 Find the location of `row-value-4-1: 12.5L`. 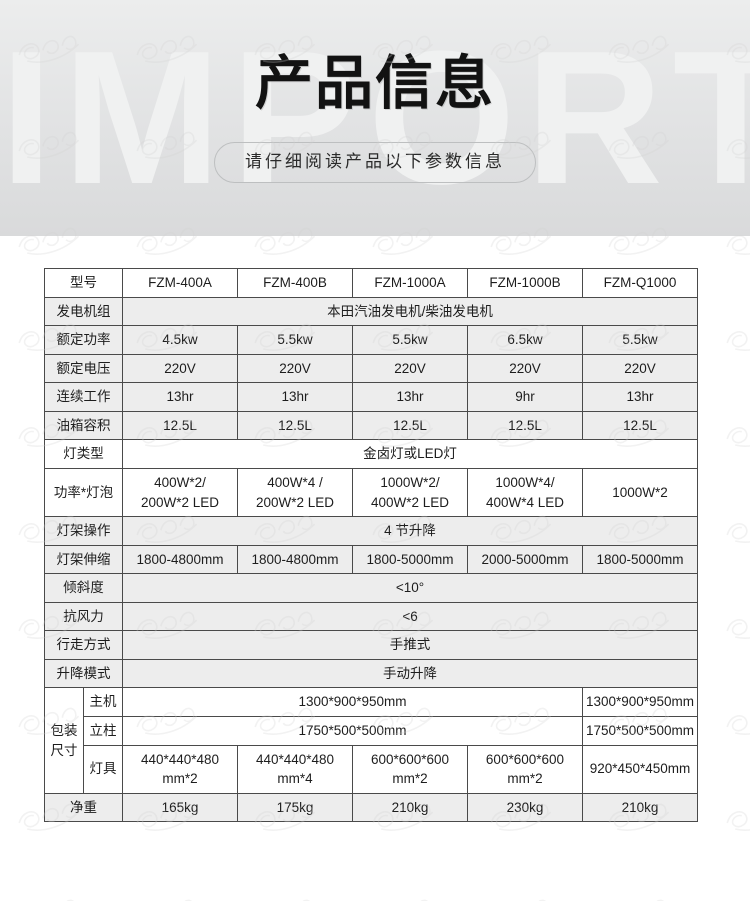

row-value-4-1: 12.5L is located at coordinates (295, 425).